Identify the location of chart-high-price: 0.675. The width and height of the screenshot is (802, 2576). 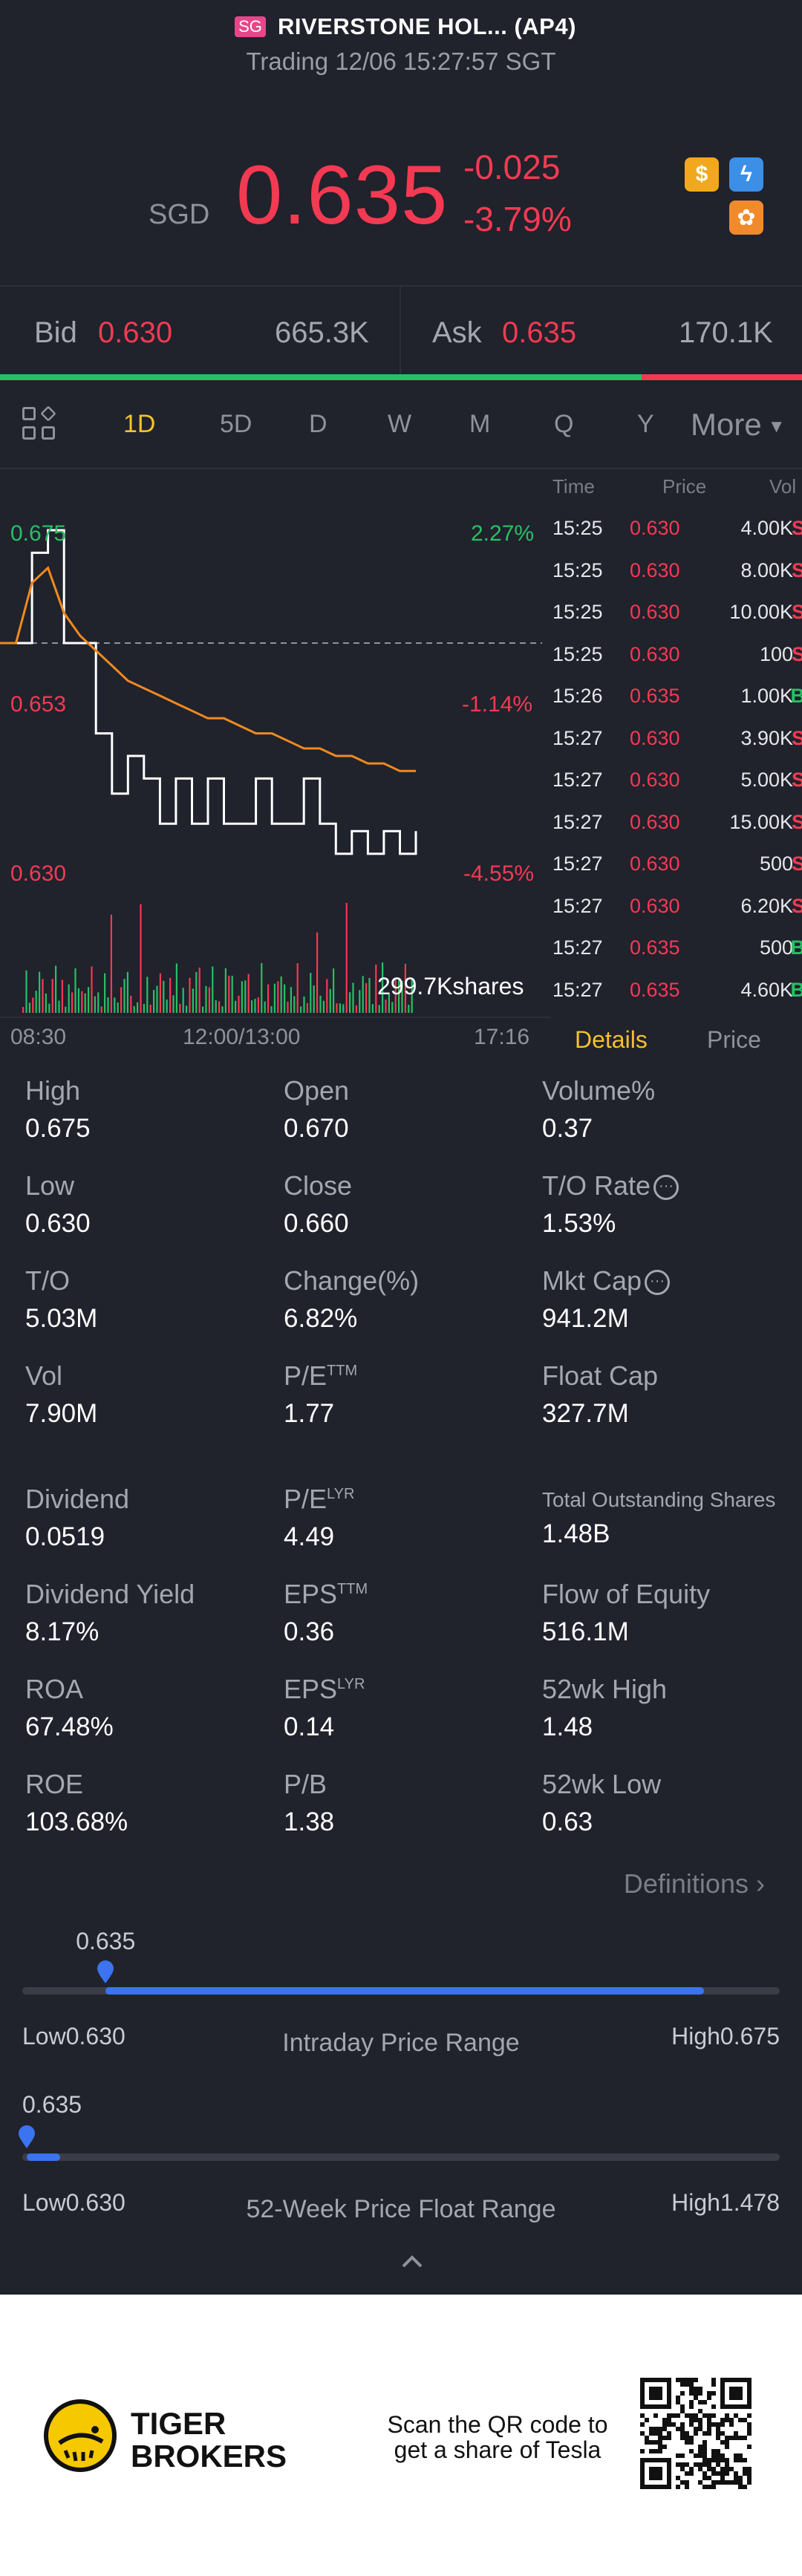
(38, 533).